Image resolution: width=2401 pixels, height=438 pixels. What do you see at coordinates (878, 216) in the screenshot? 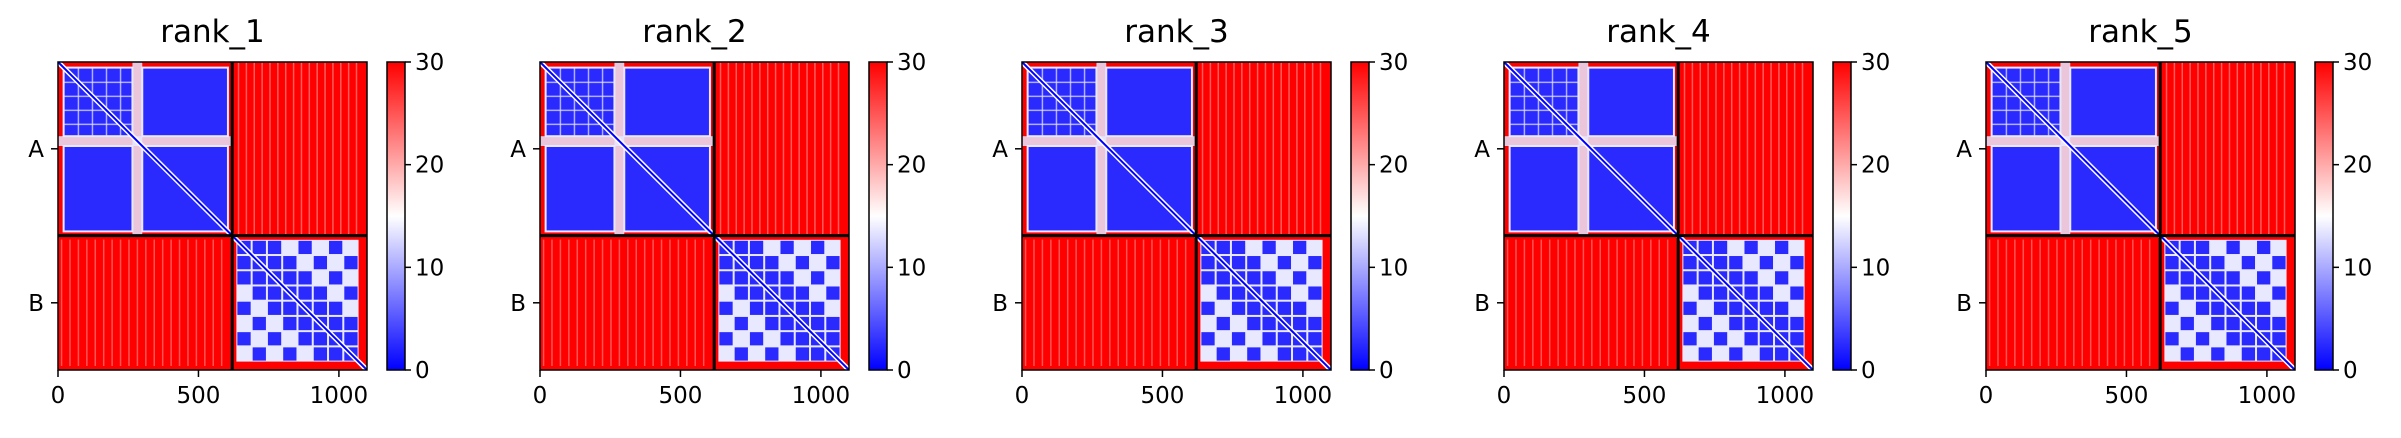
I see `colorbar-frame` at bounding box center [878, 216].